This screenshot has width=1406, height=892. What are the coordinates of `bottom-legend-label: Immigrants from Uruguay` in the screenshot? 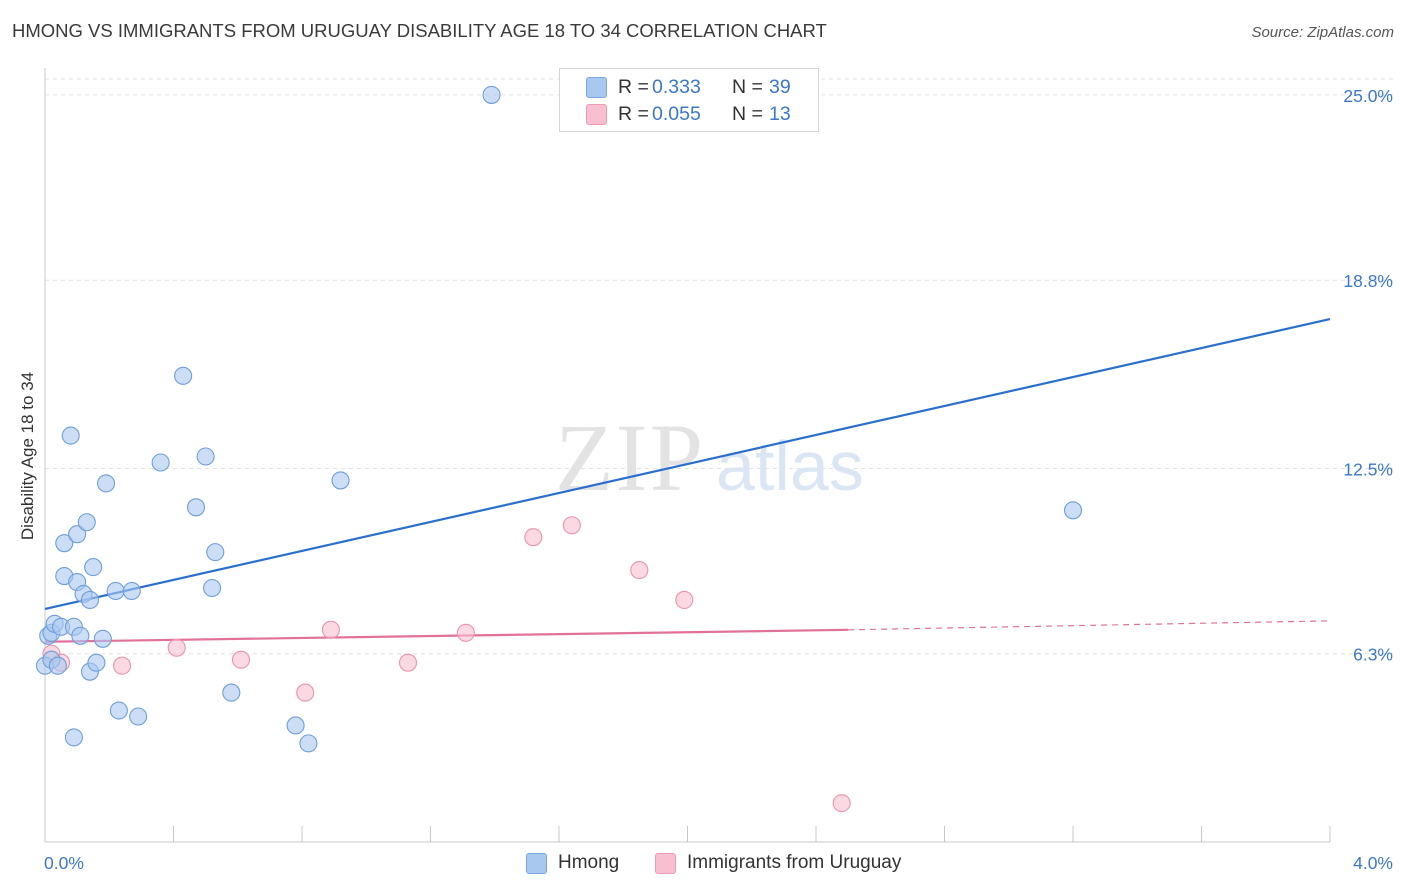 It's located at (794, 862).